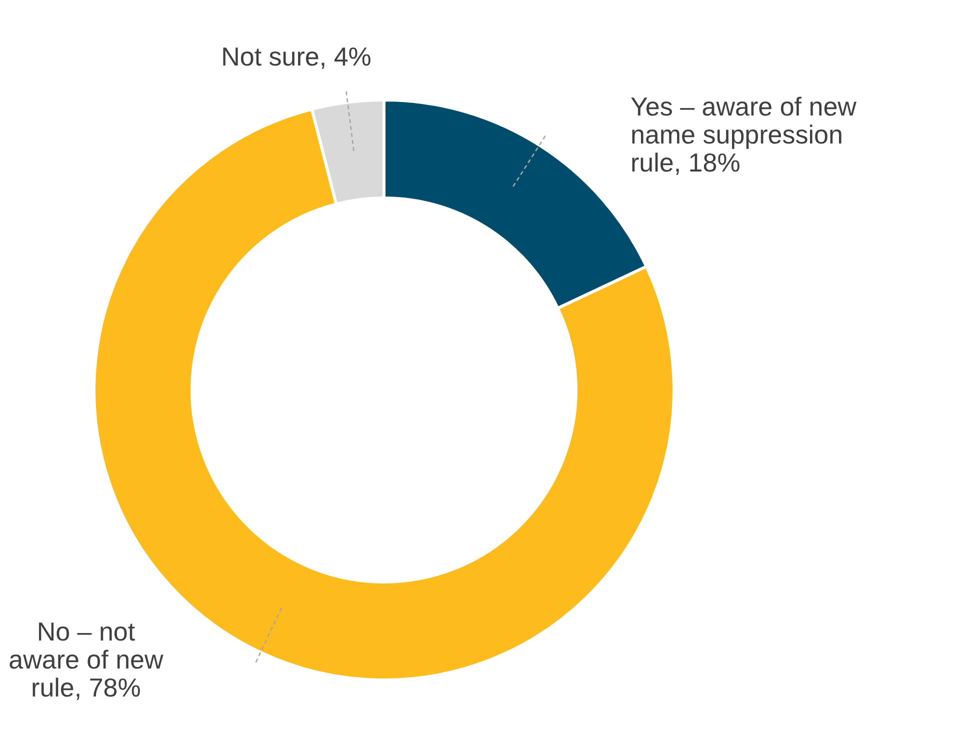  I want to click on slice-label: No – not aware of new rule, 78%, so click(86, 659).